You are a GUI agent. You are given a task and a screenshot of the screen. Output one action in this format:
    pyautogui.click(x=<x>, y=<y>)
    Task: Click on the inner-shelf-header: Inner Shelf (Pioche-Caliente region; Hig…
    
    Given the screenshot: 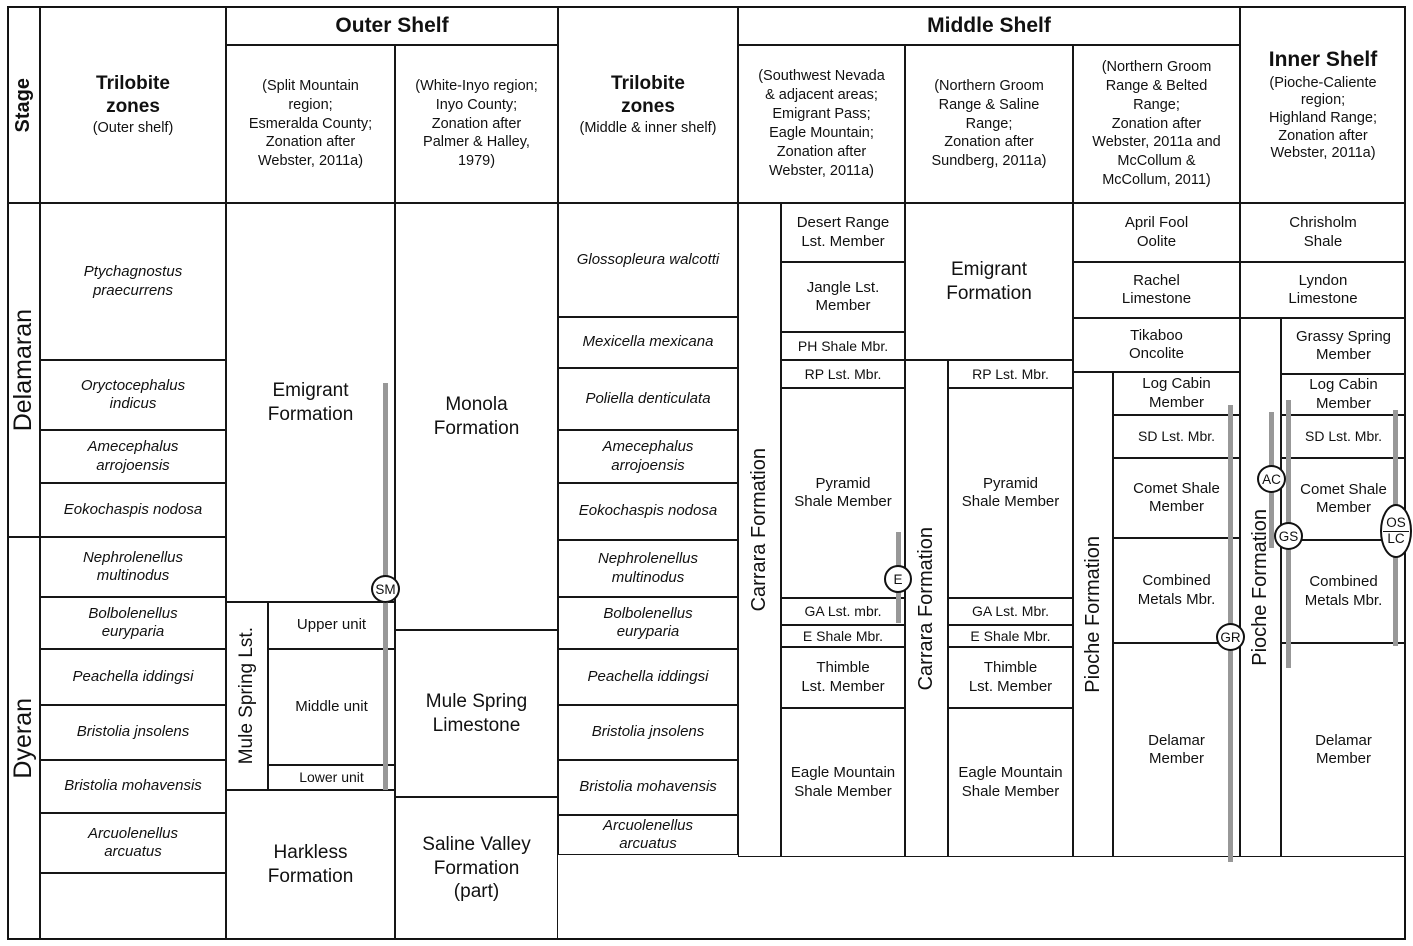 What is the action you would take?
    pyautogui.click(x=1323, y=105)
    